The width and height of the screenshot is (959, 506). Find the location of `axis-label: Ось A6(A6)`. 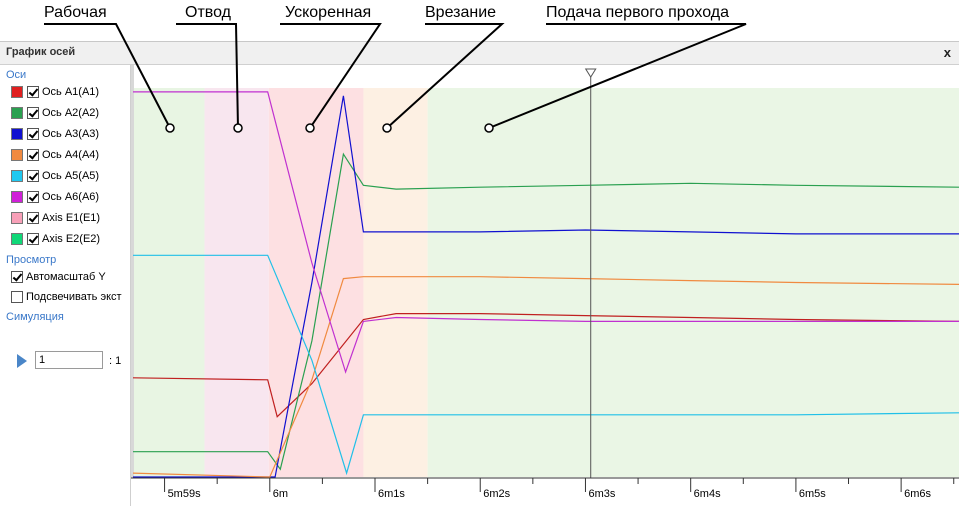

axis-label: Ось A6(A6) is located at coordinates (71, 197).